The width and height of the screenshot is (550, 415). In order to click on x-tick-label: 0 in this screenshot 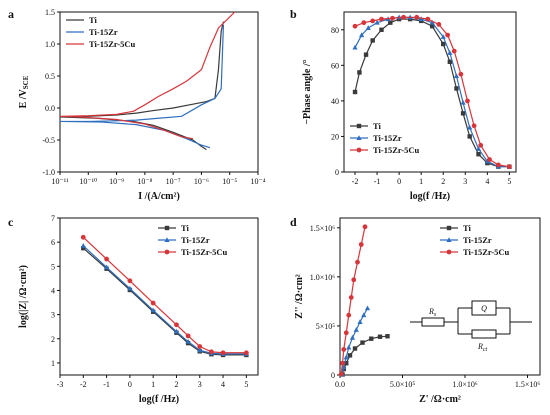, I will do `click(130, 384)`.